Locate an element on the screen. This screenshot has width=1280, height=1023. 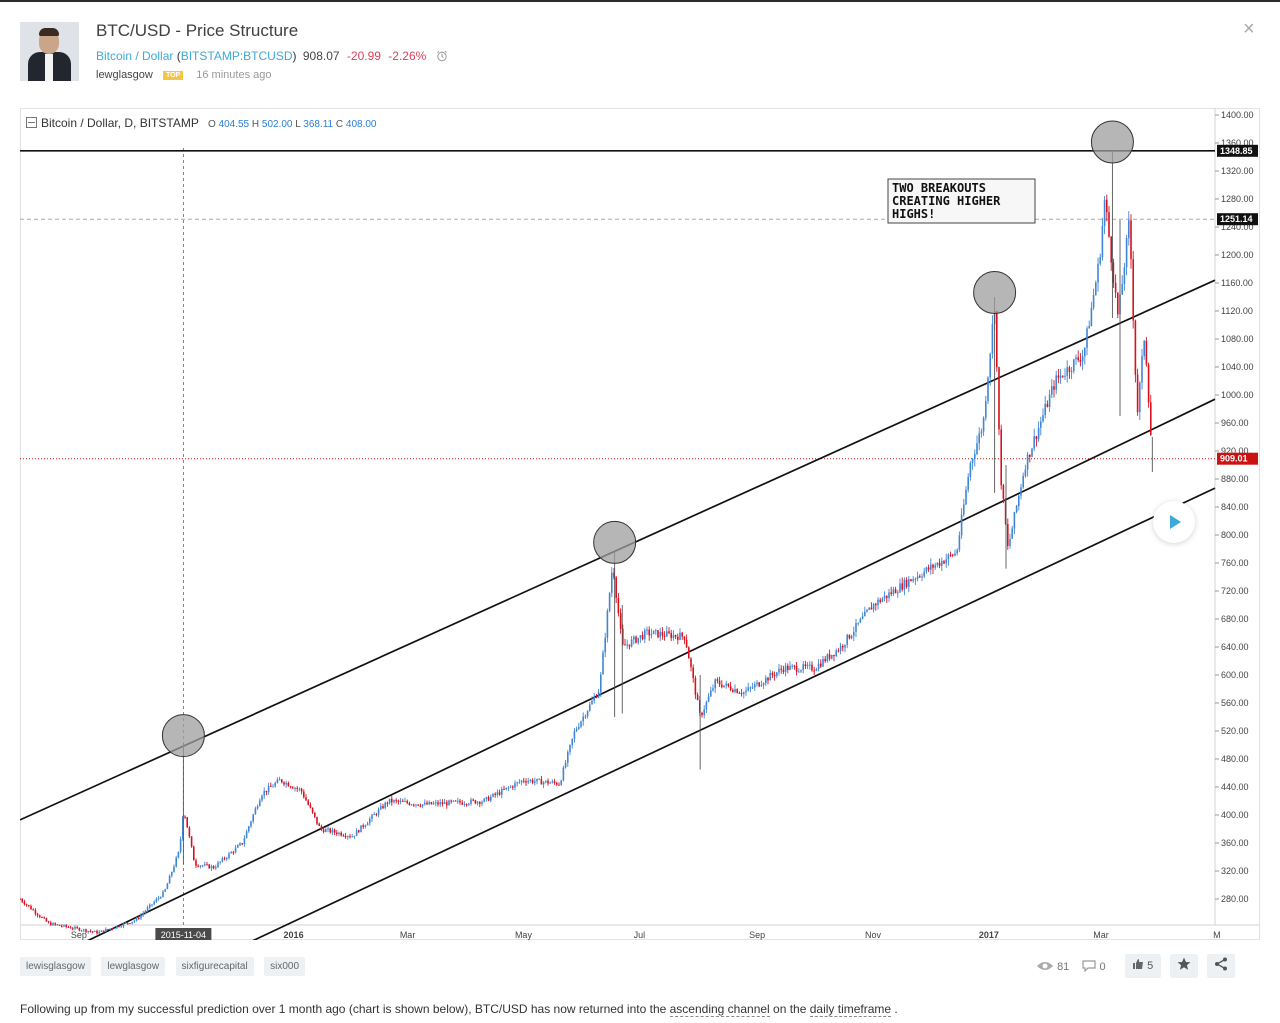
symbol-code-link: BITSTAMP:BTCUSD is located at coordinates (236, 56).